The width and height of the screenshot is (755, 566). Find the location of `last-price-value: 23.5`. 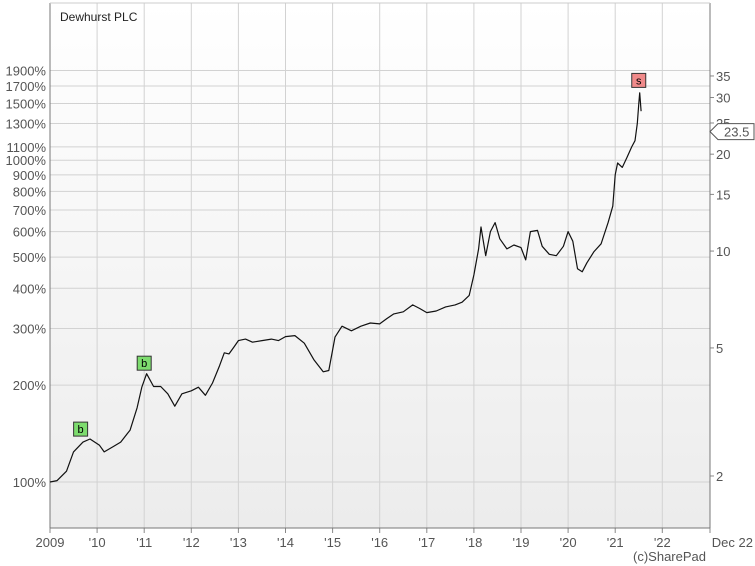

last-price-value: 23.5 is located at coordinates (736, 132).